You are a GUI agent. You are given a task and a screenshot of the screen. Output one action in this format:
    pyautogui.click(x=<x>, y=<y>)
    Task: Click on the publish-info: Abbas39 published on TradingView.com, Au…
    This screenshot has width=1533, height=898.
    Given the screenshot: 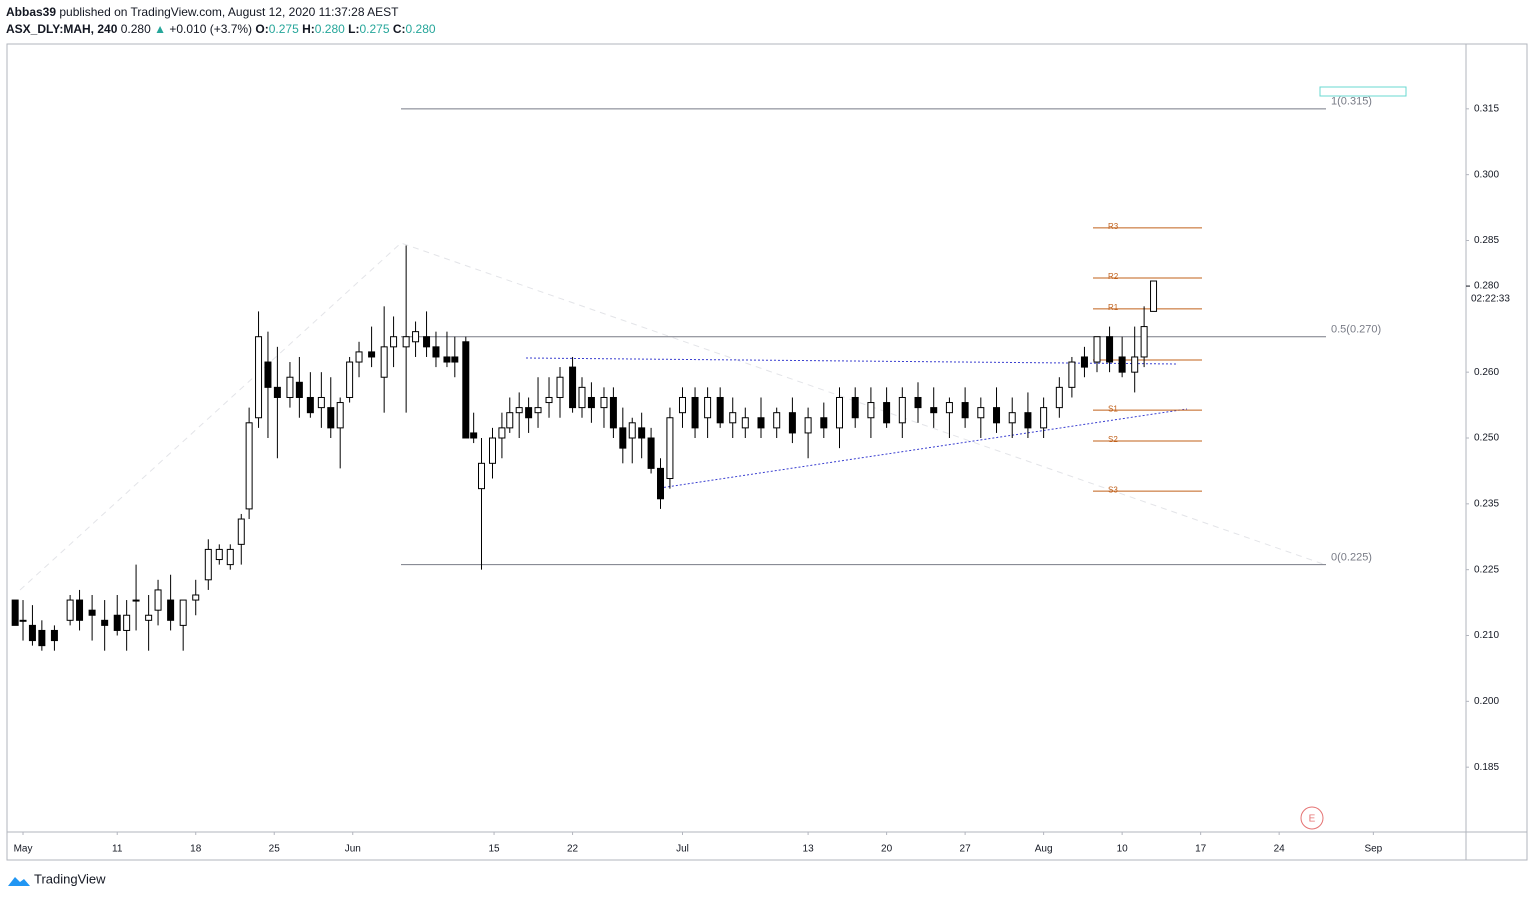 What is the action you would take?
    pyautogui.click(x=202, y=12)
    